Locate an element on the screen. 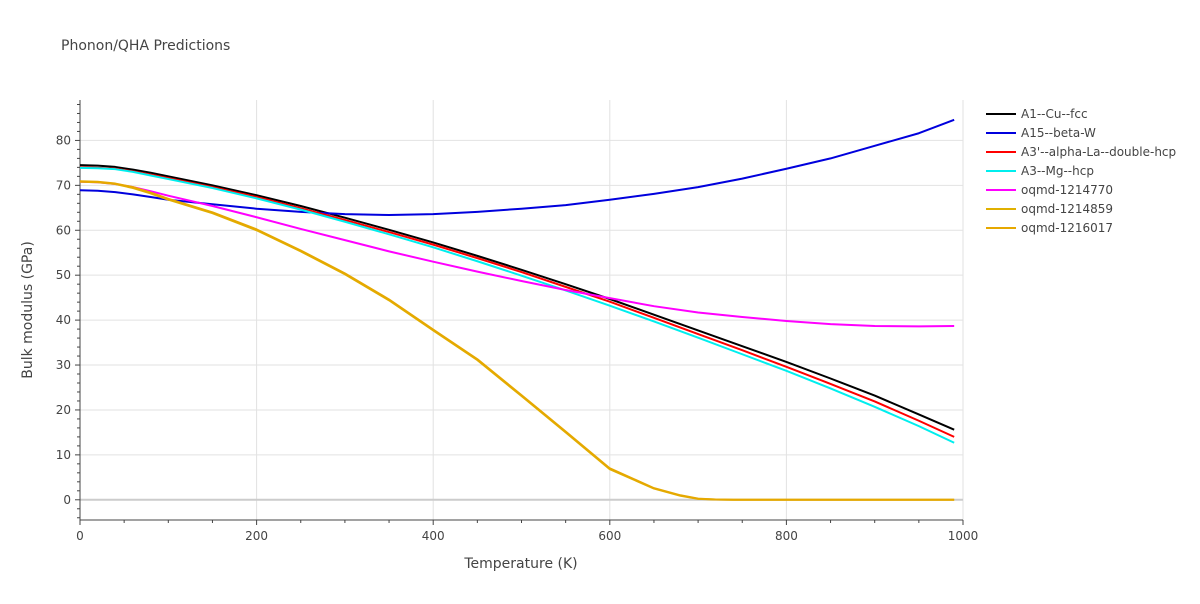 The width and height of the screenshot is (1200, 604). legend-item: oqmd-1216017 is located at coordinates (1049, 228).